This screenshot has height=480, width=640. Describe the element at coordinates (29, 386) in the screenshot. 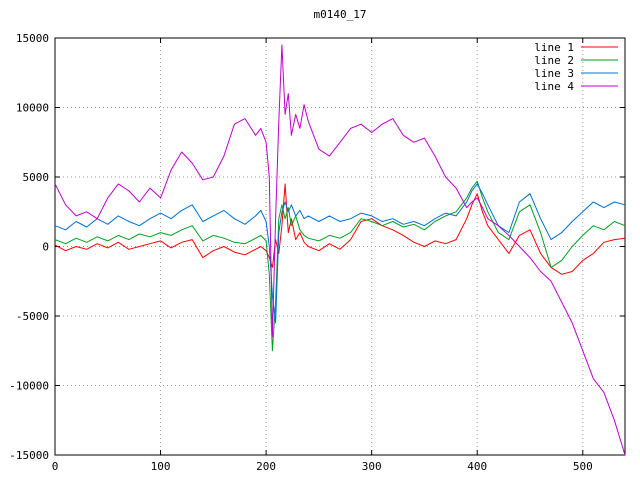

I see `y-tick-label: -10000` at that location.